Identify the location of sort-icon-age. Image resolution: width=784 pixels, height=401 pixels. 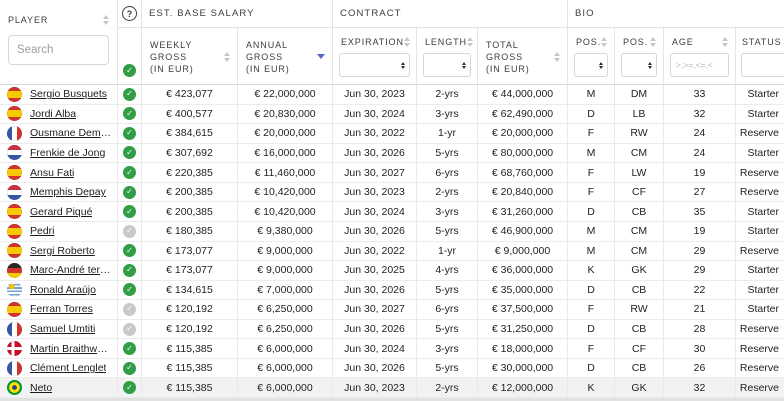
(725, 42).